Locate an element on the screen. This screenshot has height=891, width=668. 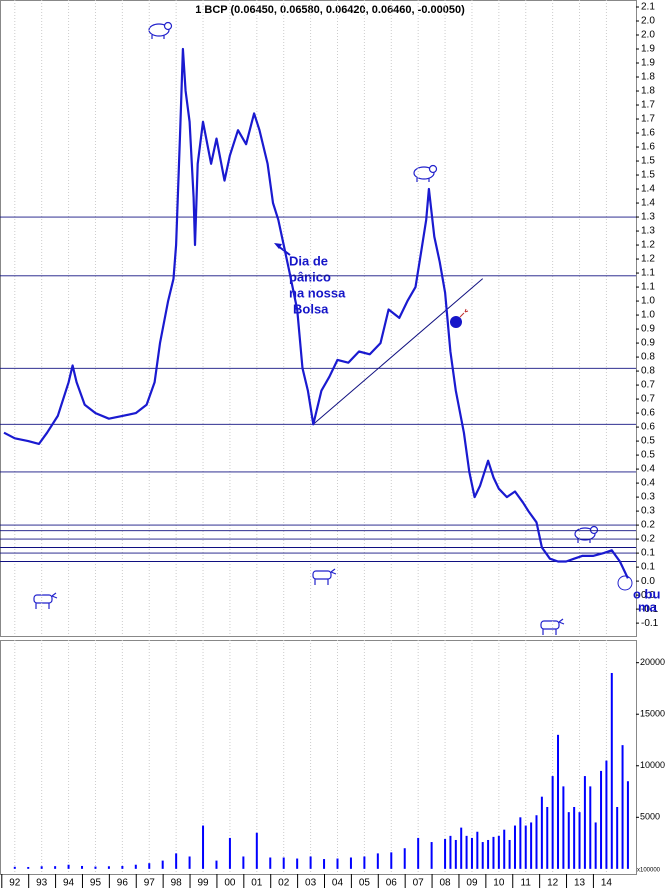
y-tick-label: 2.0 is located at coordinates (648, 35).